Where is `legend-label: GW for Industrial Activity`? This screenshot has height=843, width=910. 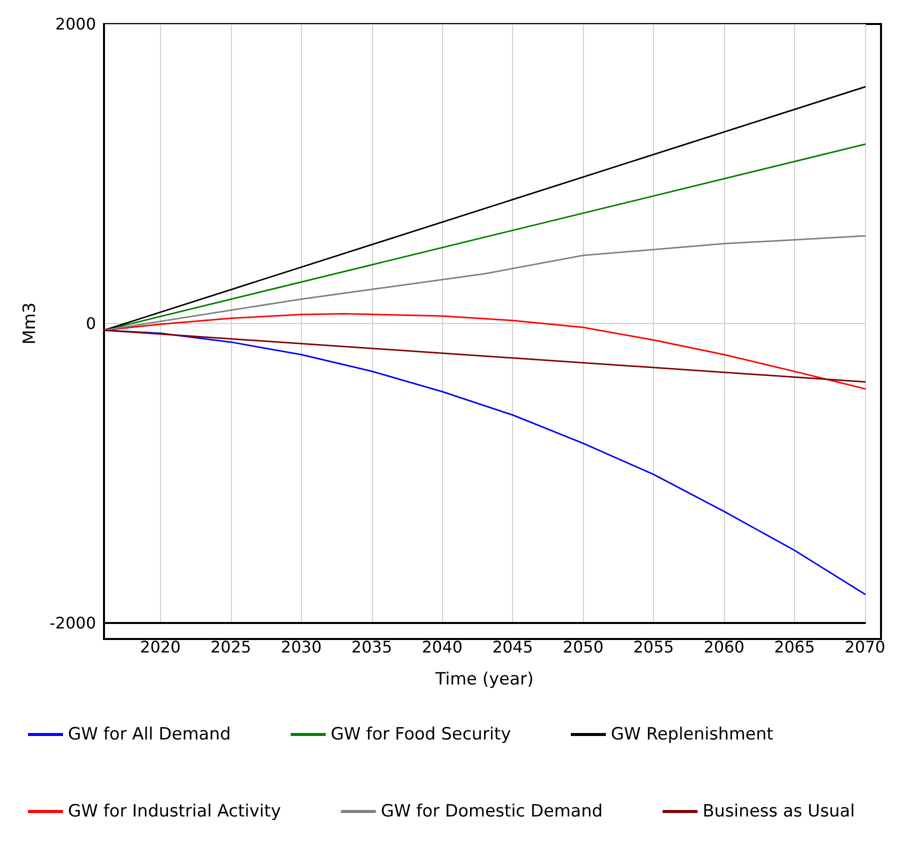
legend-label: GW for Industrial Activity is located at coordinates (174, 812).